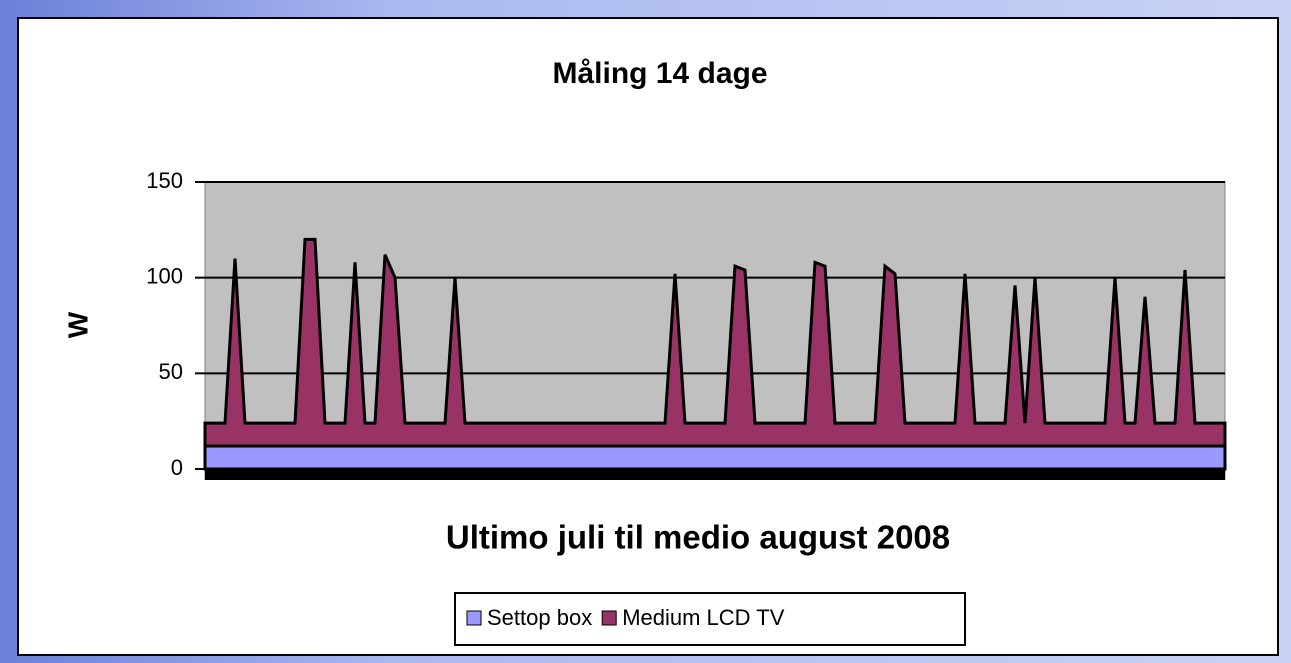 The height and width of the screenshot is (663, 1291). Describe the element at coordinates (77, 324) in the screenshot. I see `y-axis-label: W` at that location.